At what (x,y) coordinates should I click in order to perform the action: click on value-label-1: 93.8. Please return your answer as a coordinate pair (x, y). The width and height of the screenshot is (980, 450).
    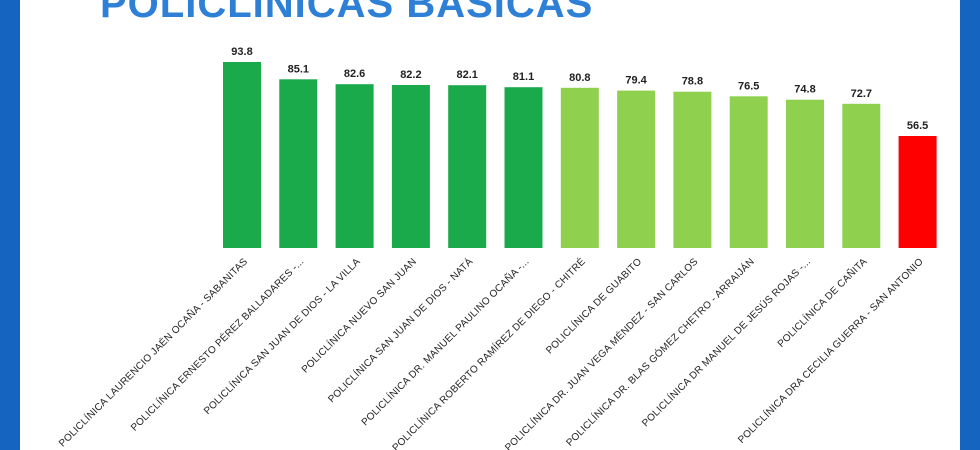
    Looking at the image, I should click on (241, 52).